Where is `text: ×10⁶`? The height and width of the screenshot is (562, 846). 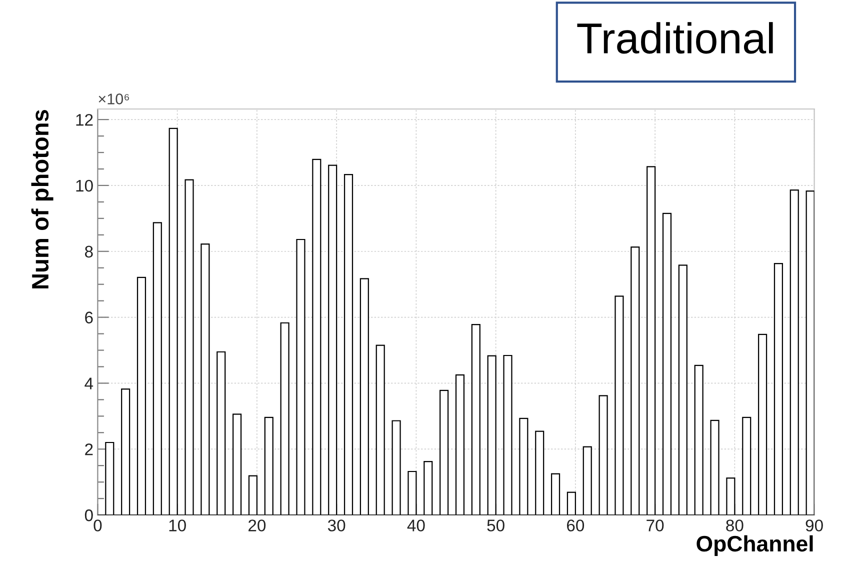
text: ×10⁶ is located at coordinates (113, 99).